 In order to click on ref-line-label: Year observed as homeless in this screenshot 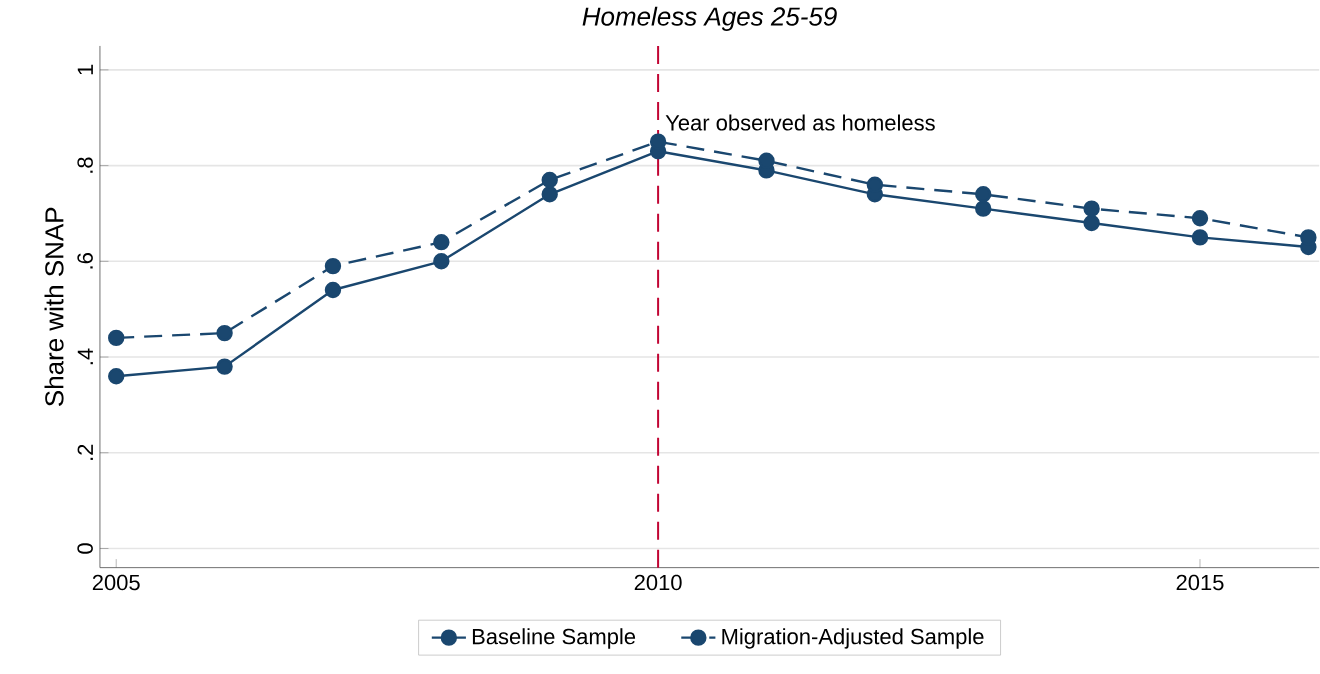, I will do `click(800, 122)`.